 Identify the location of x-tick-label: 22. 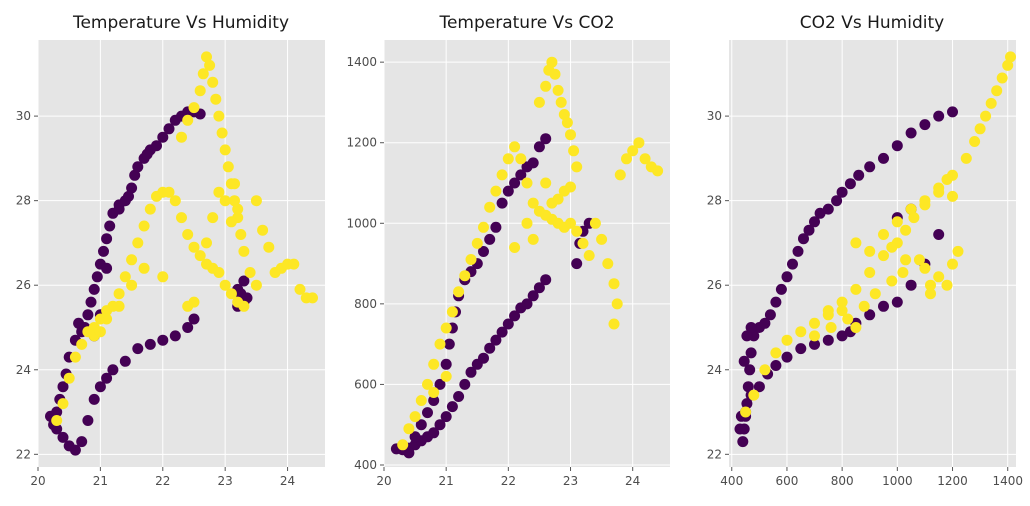
(162, 481).